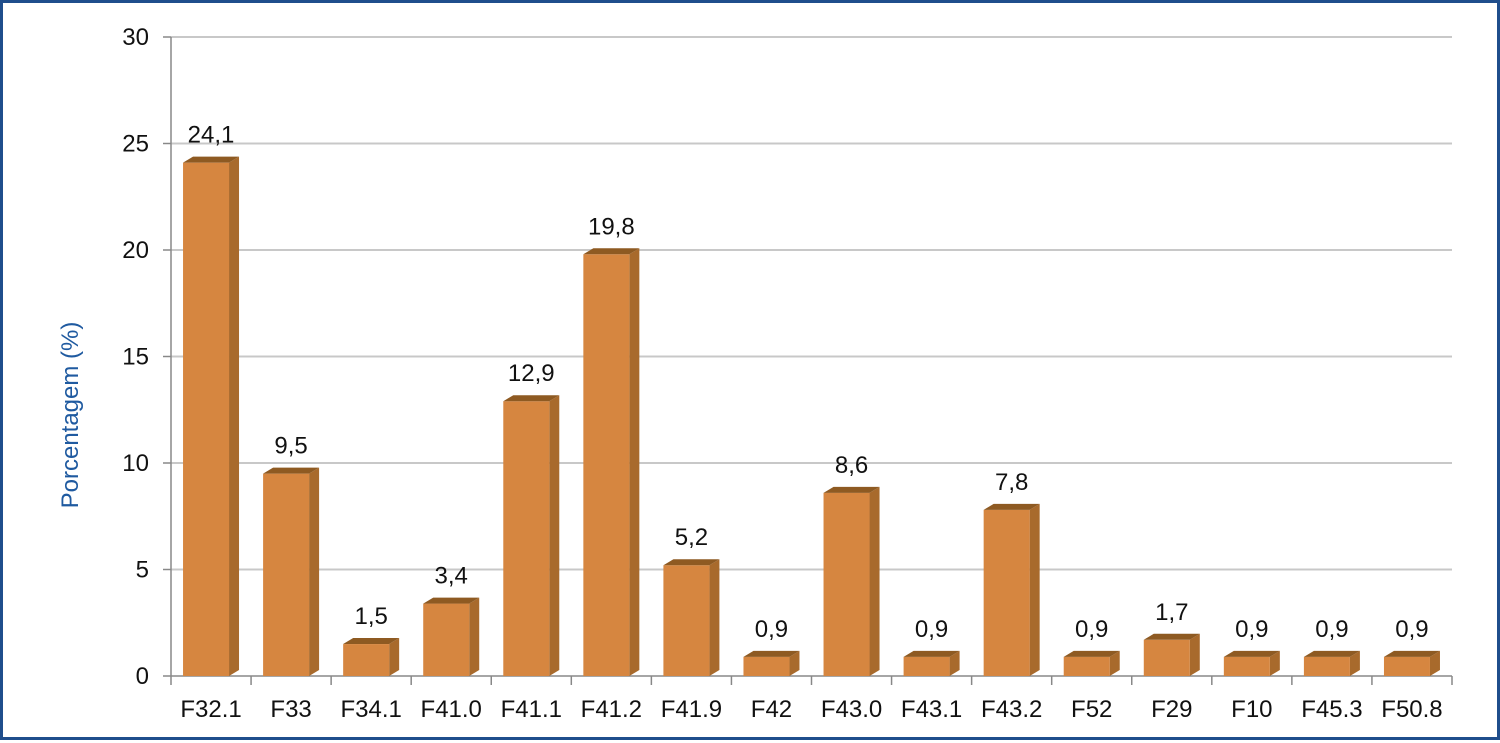  I want to click on y-axis-label: Porcentagem (%), so click(70, 415).